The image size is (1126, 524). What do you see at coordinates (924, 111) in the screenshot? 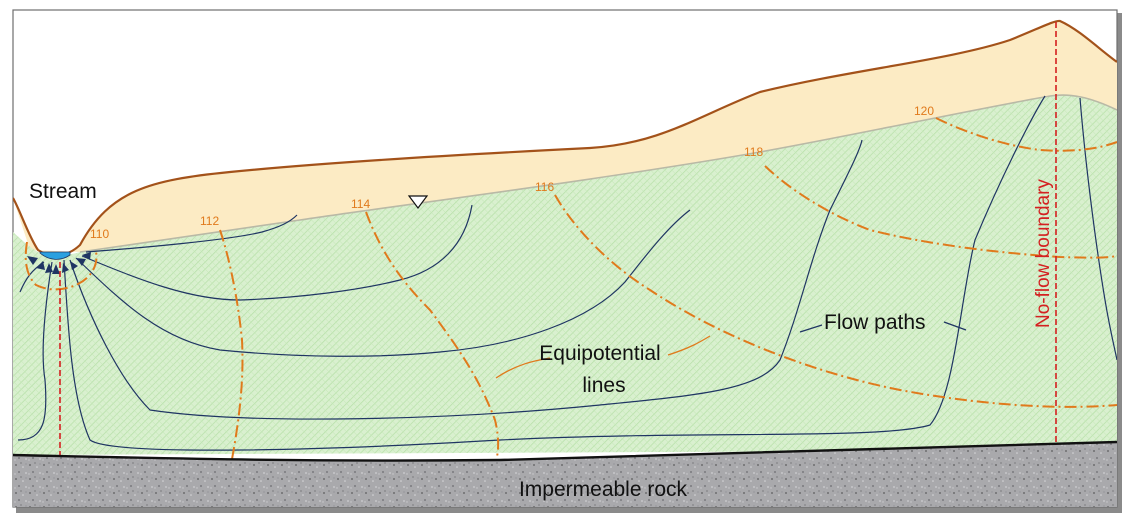
I see `contour-label: 120` at bounding box center [924, 111].